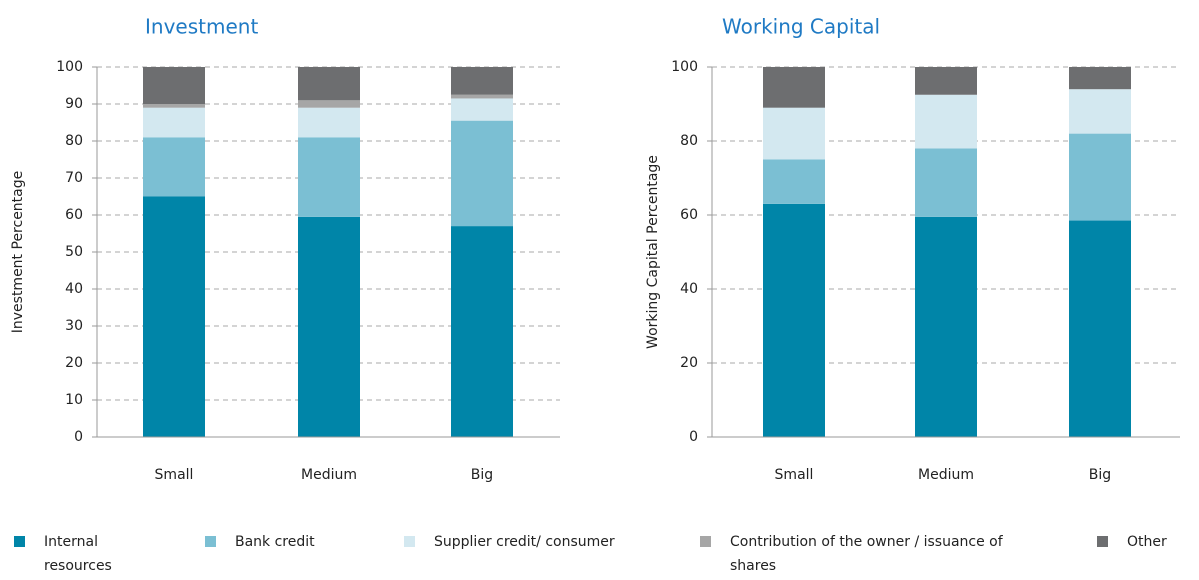 The width and height of the screenshot is (1199, 580). What do you see at coordinates (653, 252) in the screenshot?
I see `y-axis-label: Working Capital Percentage` at bounding box center [653, 252].